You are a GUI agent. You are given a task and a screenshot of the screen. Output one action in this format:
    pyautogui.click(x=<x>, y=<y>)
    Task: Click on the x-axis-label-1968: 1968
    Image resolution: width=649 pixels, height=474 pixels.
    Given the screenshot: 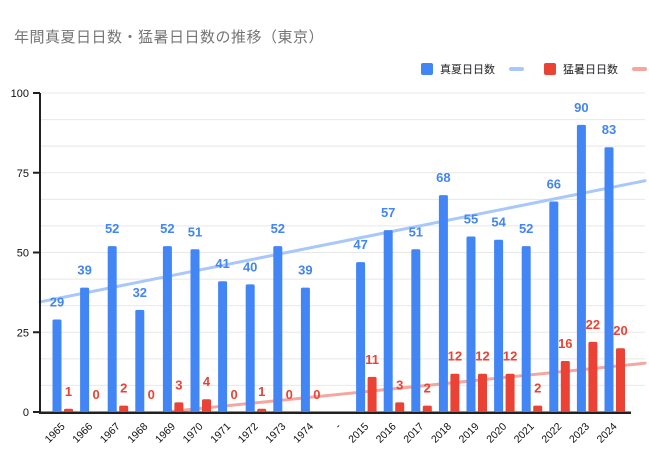 What is the action you would take?
    pyautogui.click(x=137, y=433)
    